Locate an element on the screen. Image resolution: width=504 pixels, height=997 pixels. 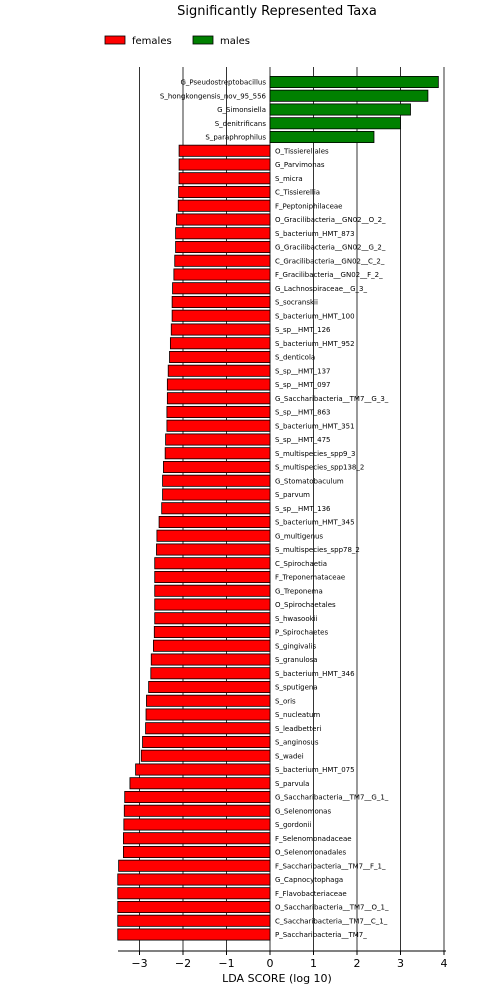
bar-label: S_socranskii is located at coordinates (296, 303).